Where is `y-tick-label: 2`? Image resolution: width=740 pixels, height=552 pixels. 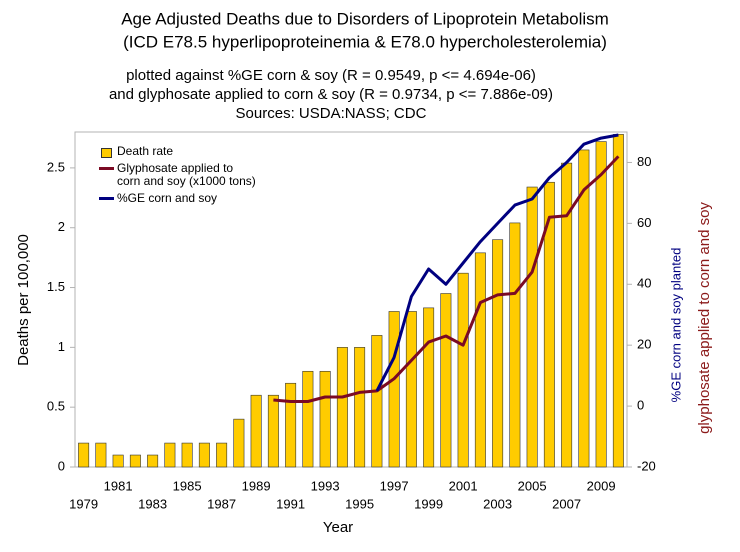 y-tick-label: 2 is located at coordinates (61, 226).